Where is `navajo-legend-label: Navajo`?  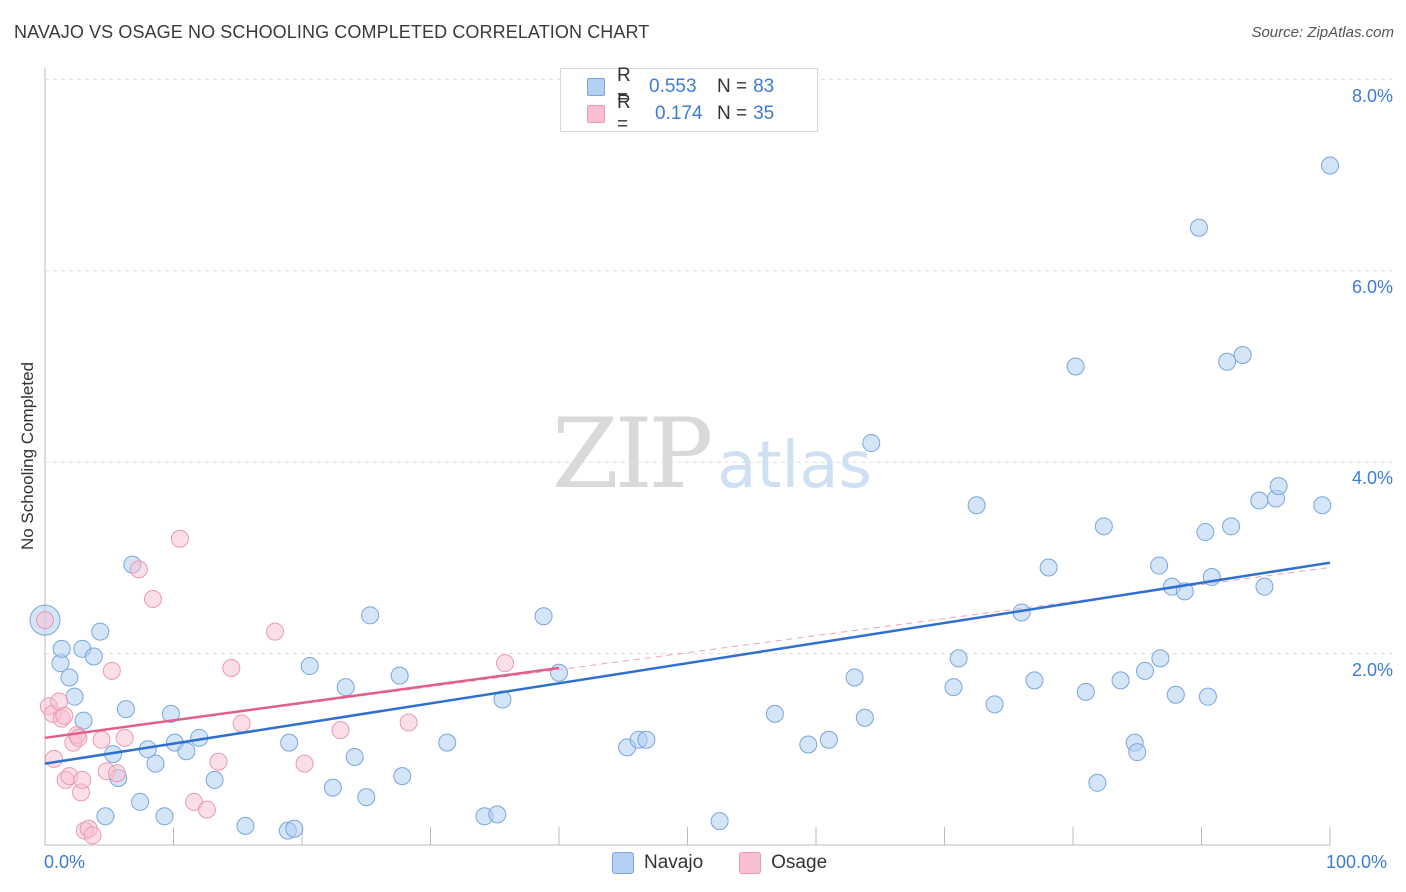
navajo-legend-label: Navajo is located at coordinates (674, 862).